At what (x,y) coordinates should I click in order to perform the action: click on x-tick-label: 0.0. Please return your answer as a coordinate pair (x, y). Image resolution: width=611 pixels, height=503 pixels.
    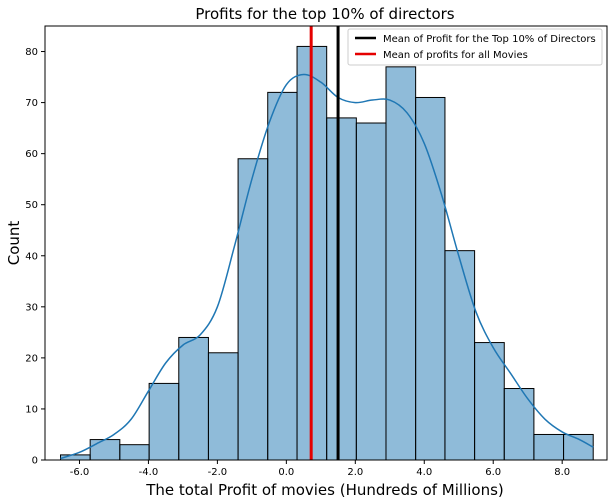
    Looking at the image, I should click on (286, 472).